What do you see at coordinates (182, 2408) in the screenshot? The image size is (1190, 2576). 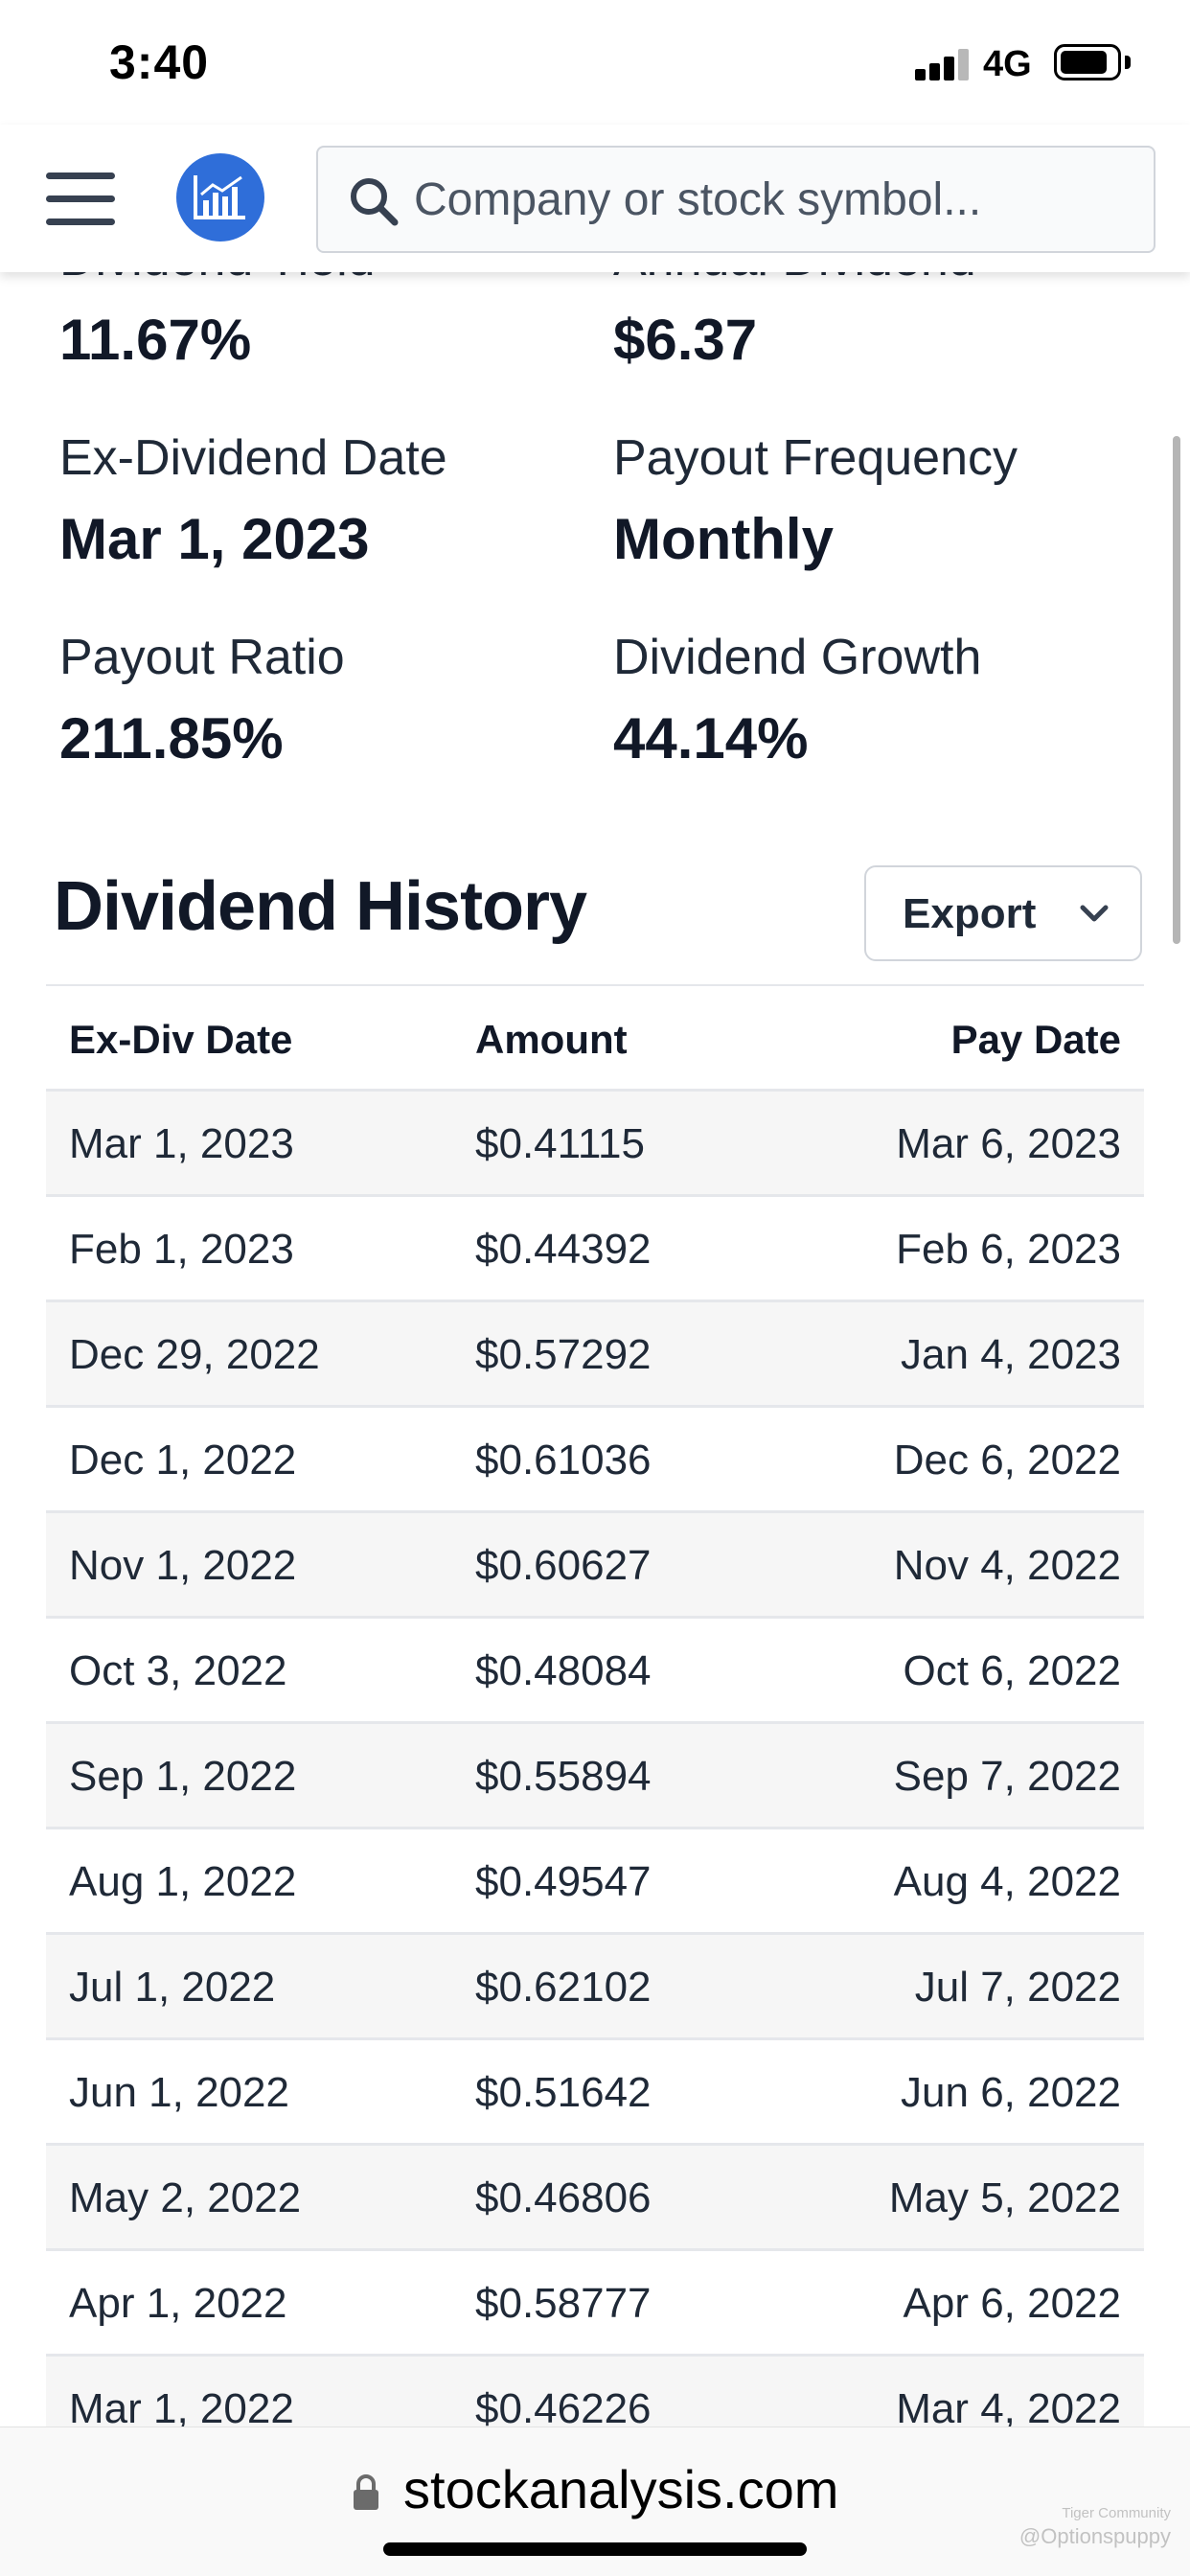 I see `cell-ex-div-date: Mar 1, 2022` at bounding box center [182, 2408].